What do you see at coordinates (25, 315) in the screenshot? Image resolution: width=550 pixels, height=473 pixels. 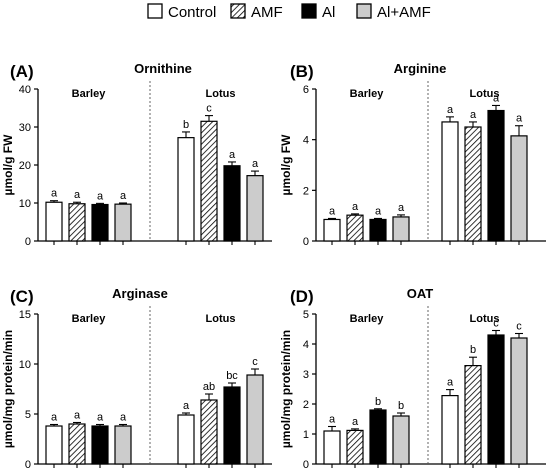 I see `y-tick-label: 15` at bounding box center [25, 315].